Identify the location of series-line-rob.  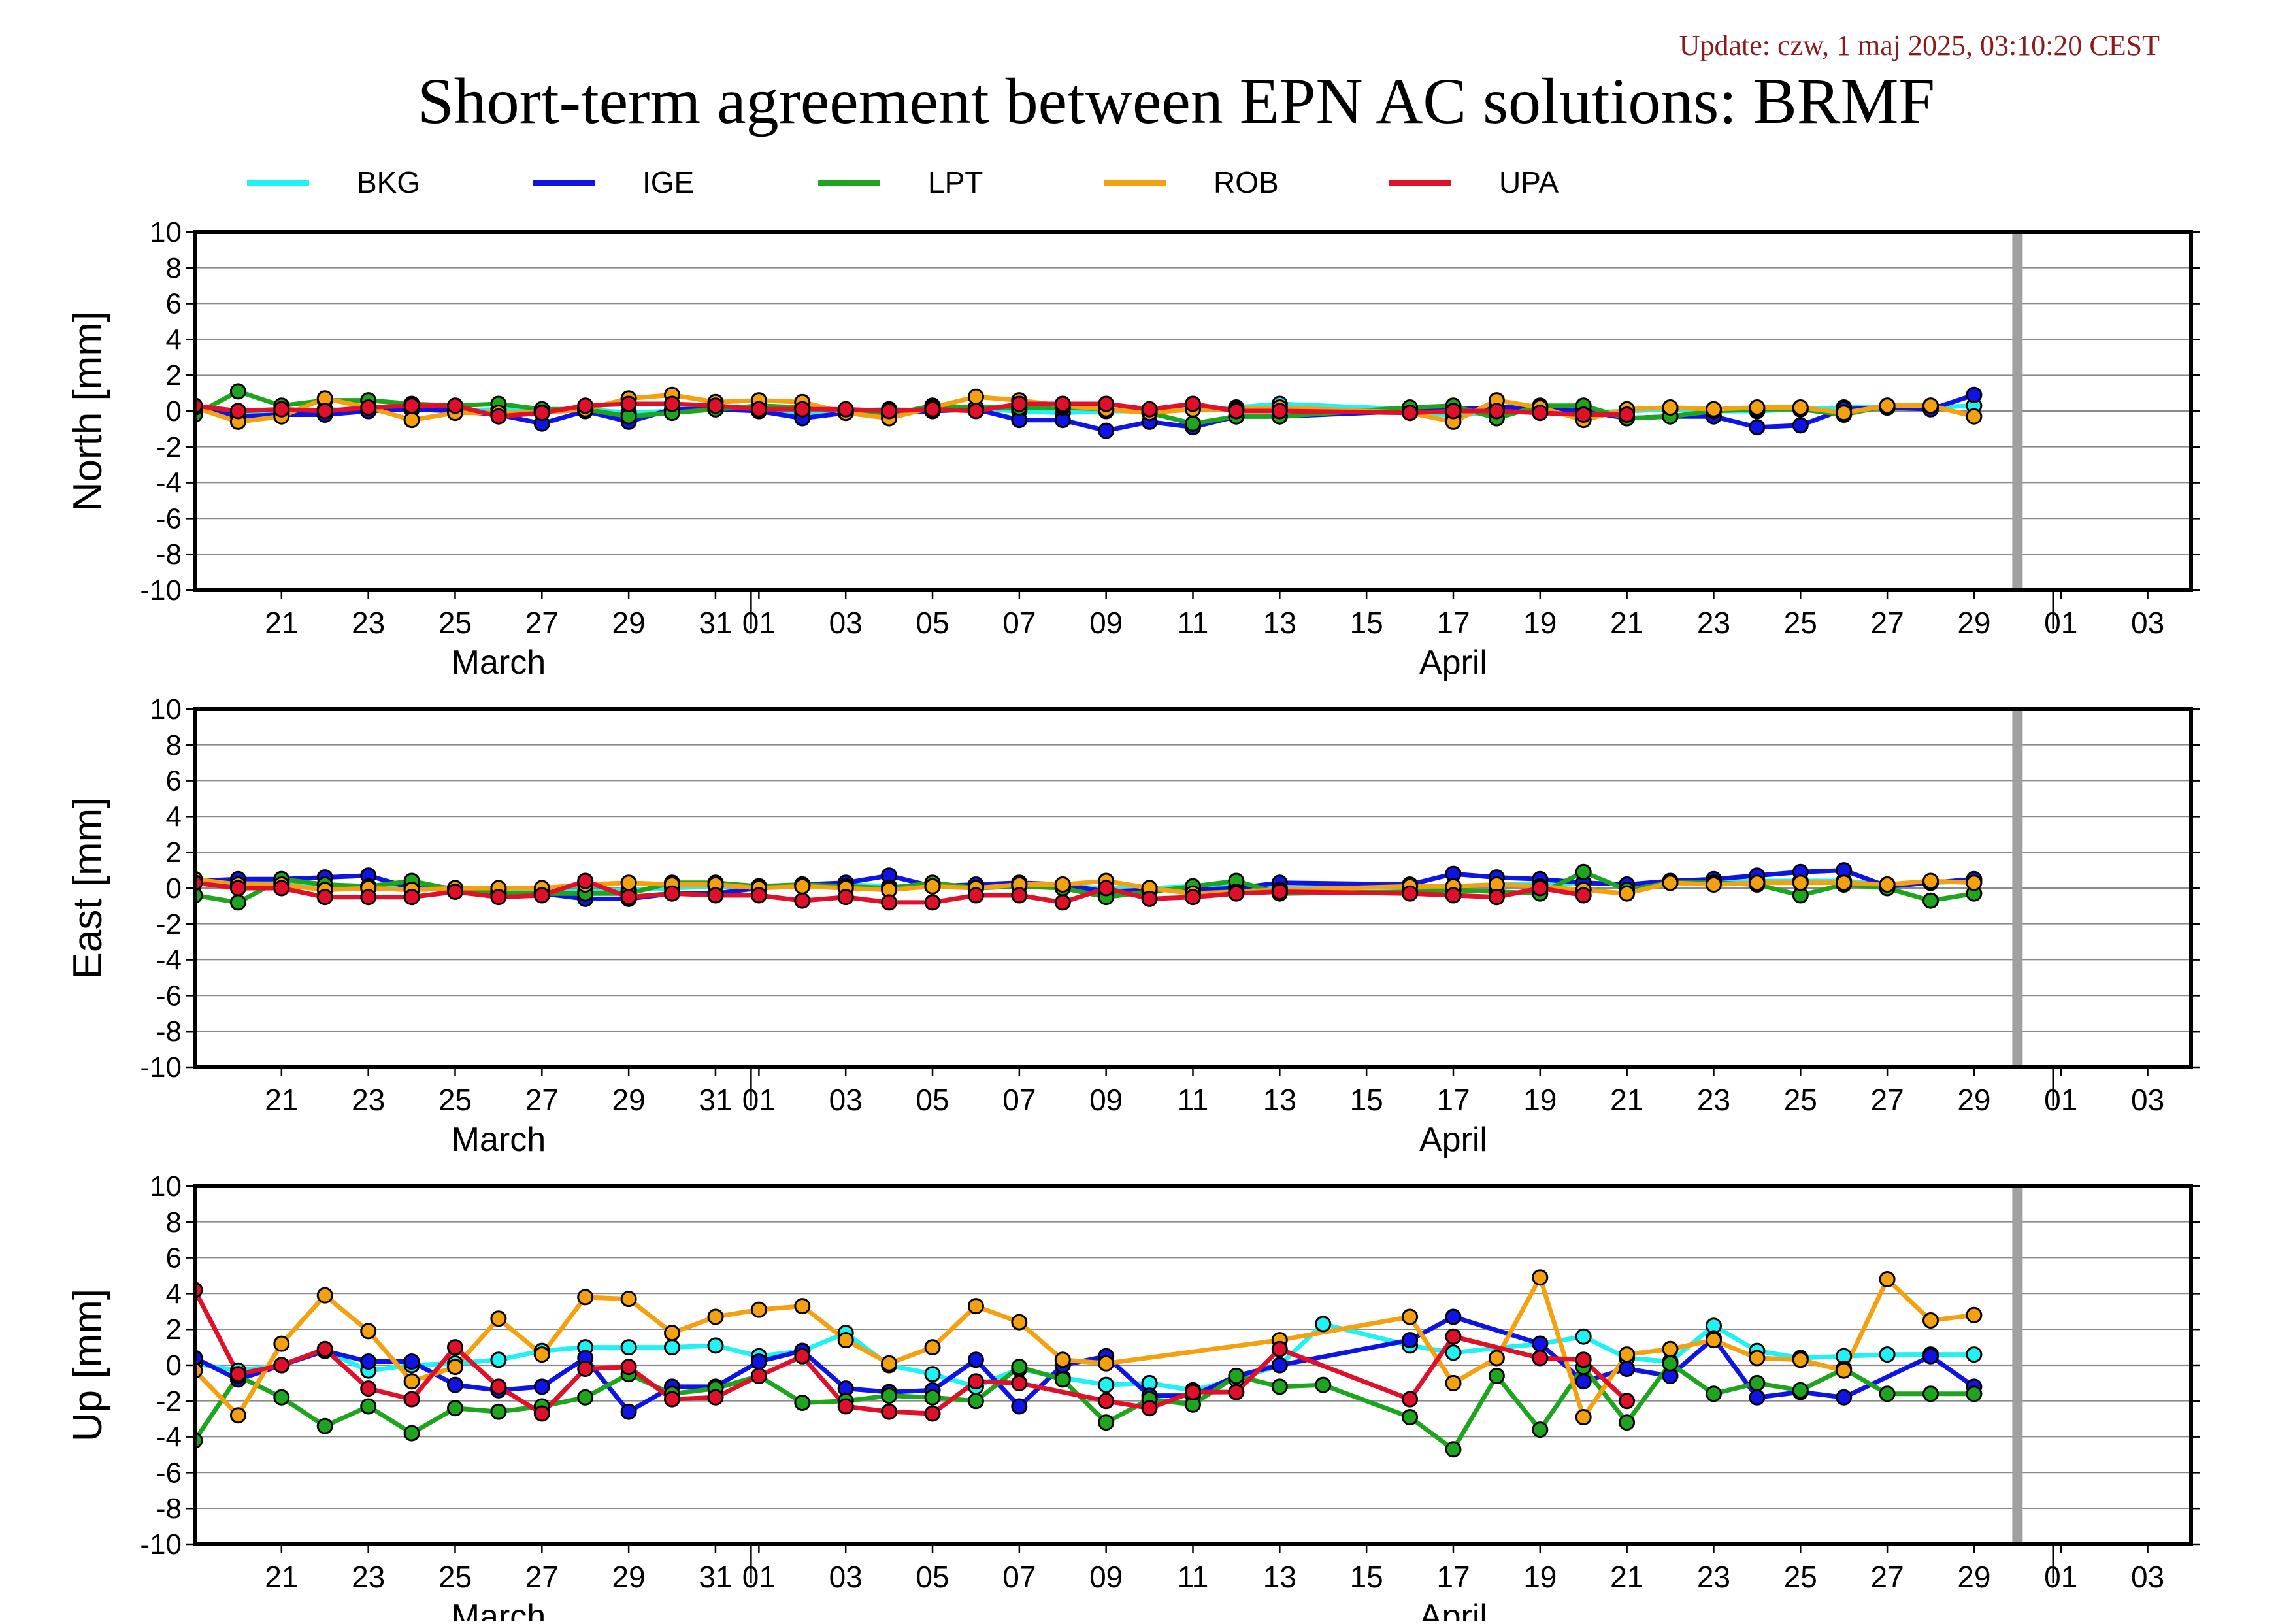
(1085, 886).